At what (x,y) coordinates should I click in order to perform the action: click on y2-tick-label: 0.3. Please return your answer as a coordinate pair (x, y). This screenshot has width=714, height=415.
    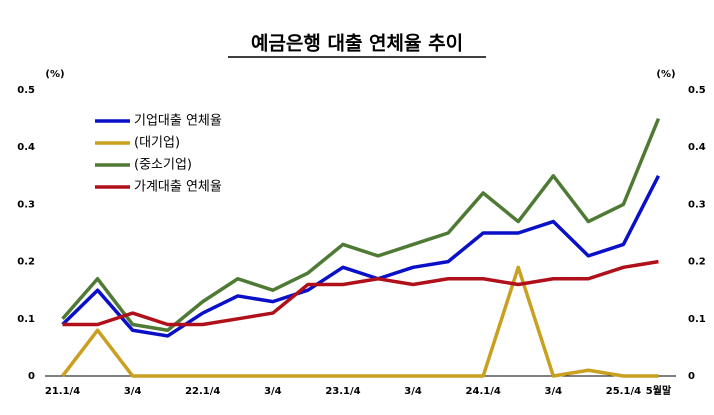
    Looking at the image, I should click on (697, 204).